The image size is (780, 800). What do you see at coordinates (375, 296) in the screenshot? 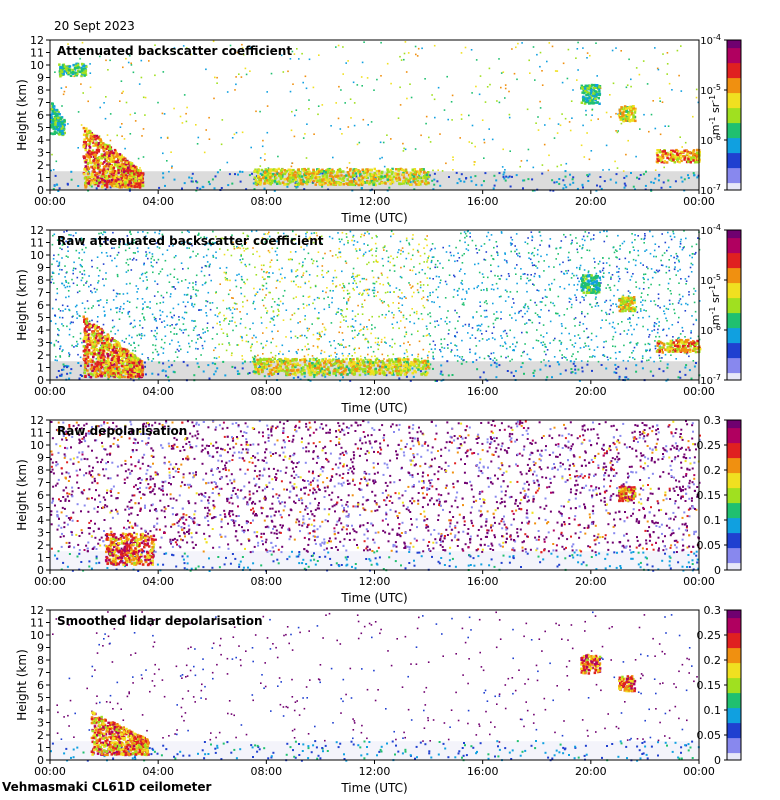
I see `noise-scatter` at bounding box center [375, 296].